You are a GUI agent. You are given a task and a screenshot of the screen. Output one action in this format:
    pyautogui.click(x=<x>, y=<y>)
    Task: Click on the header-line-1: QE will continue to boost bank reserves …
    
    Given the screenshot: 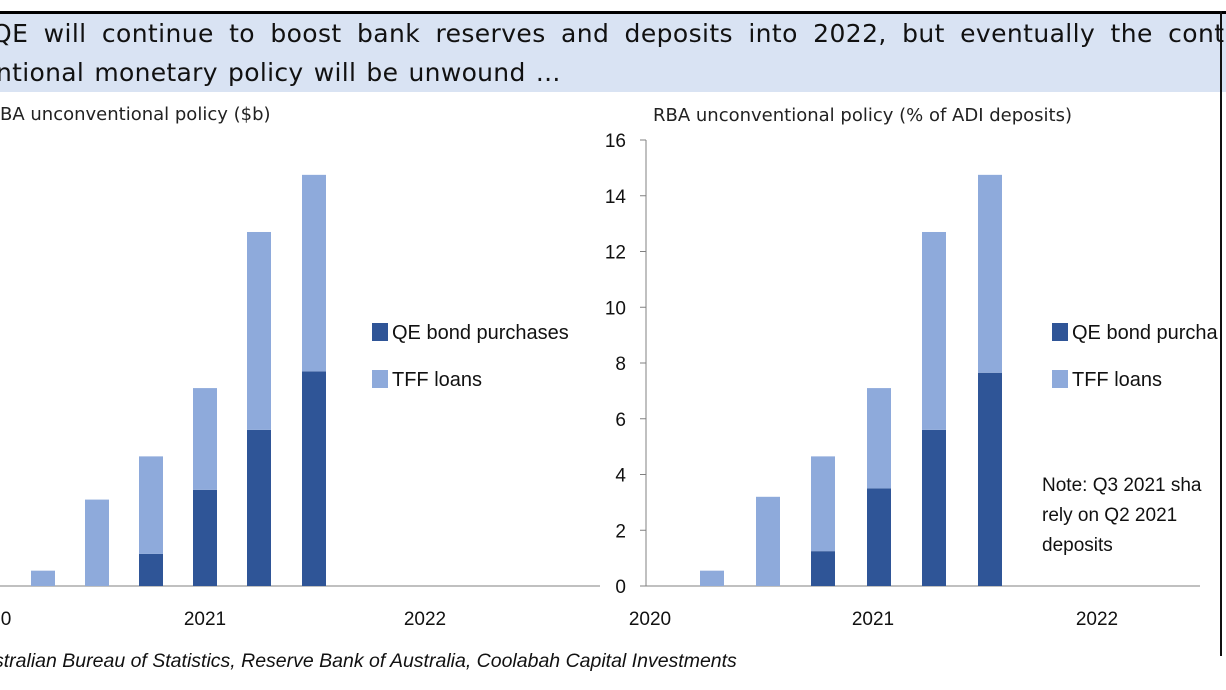 What is the action you would take?
    pyautogui.click(x=613, y=33)
    